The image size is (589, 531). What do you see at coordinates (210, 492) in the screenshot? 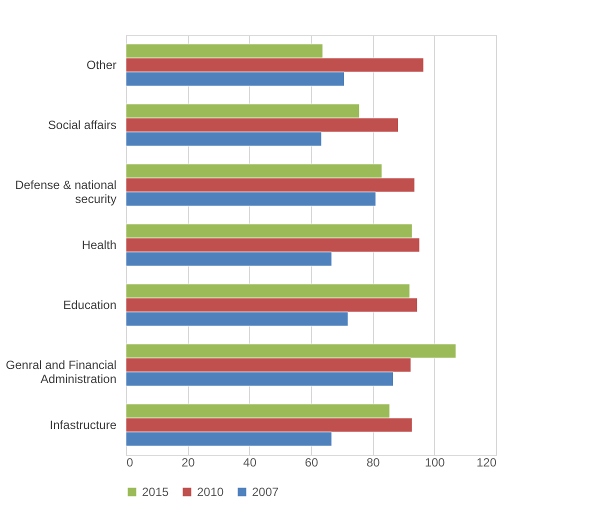
I see `legend-label: 2010` at bounding box center [210, 492].